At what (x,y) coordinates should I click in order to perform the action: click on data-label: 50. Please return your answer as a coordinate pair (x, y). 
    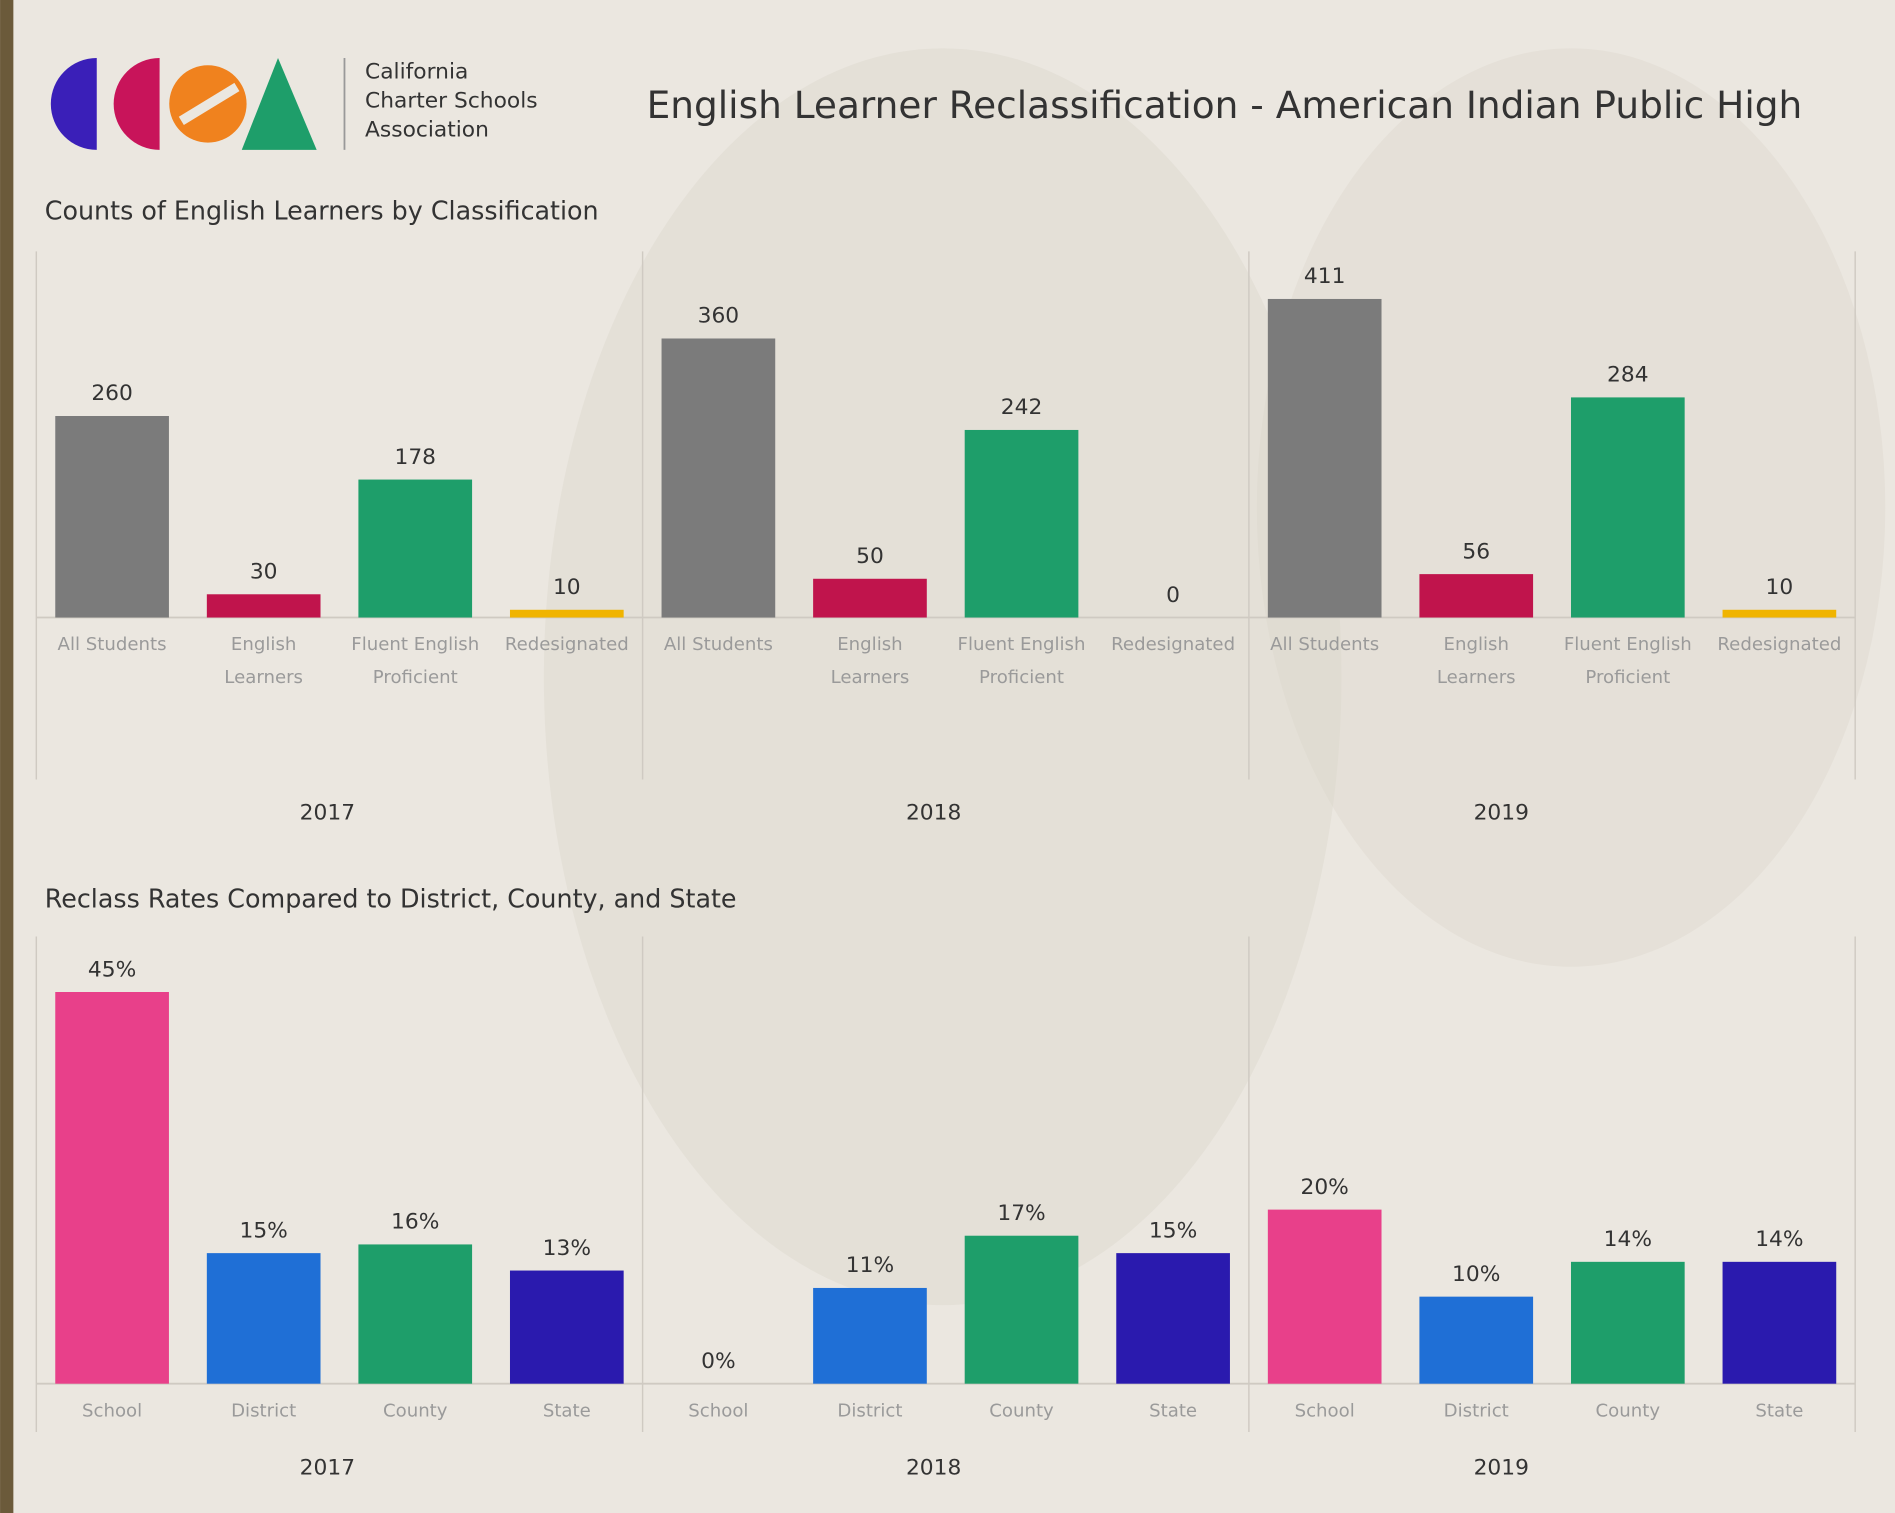
    Looking at the image, I should click on (870, 556).